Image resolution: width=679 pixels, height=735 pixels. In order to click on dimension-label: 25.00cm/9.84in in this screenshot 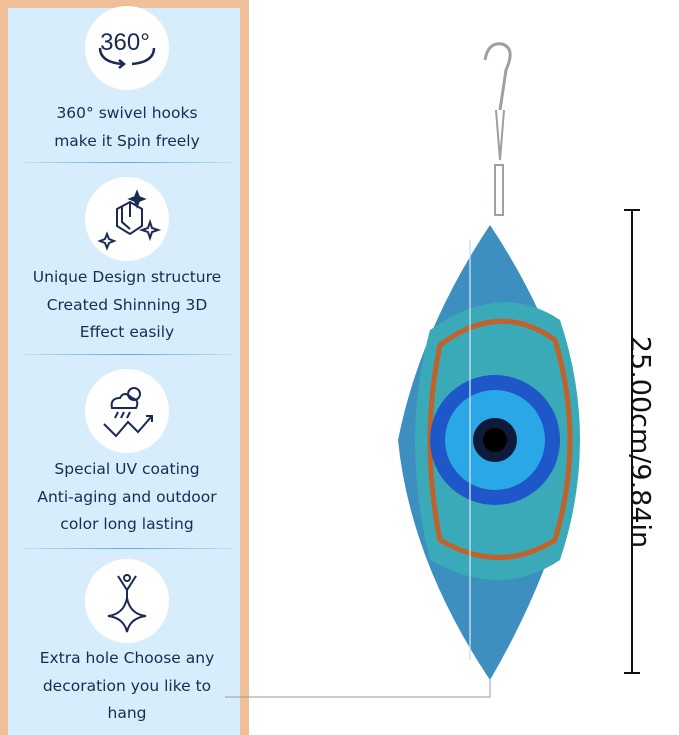, I will do `click(640, 442)`.